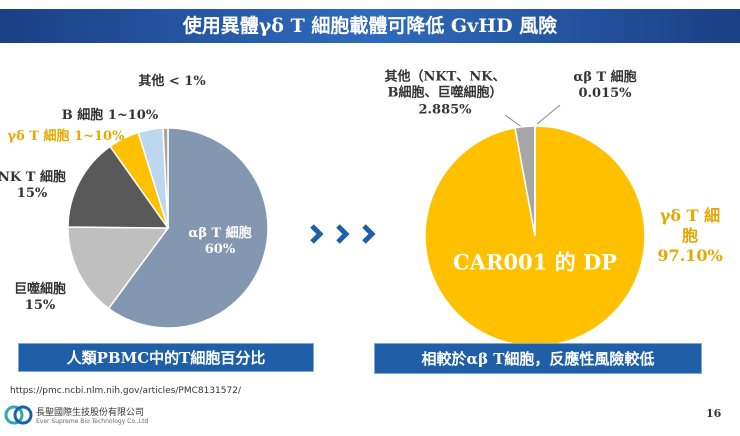 This screenshot has width=740, height=436. I want to click on slice-label: B 細胞 1~10%, so click(110, 116).